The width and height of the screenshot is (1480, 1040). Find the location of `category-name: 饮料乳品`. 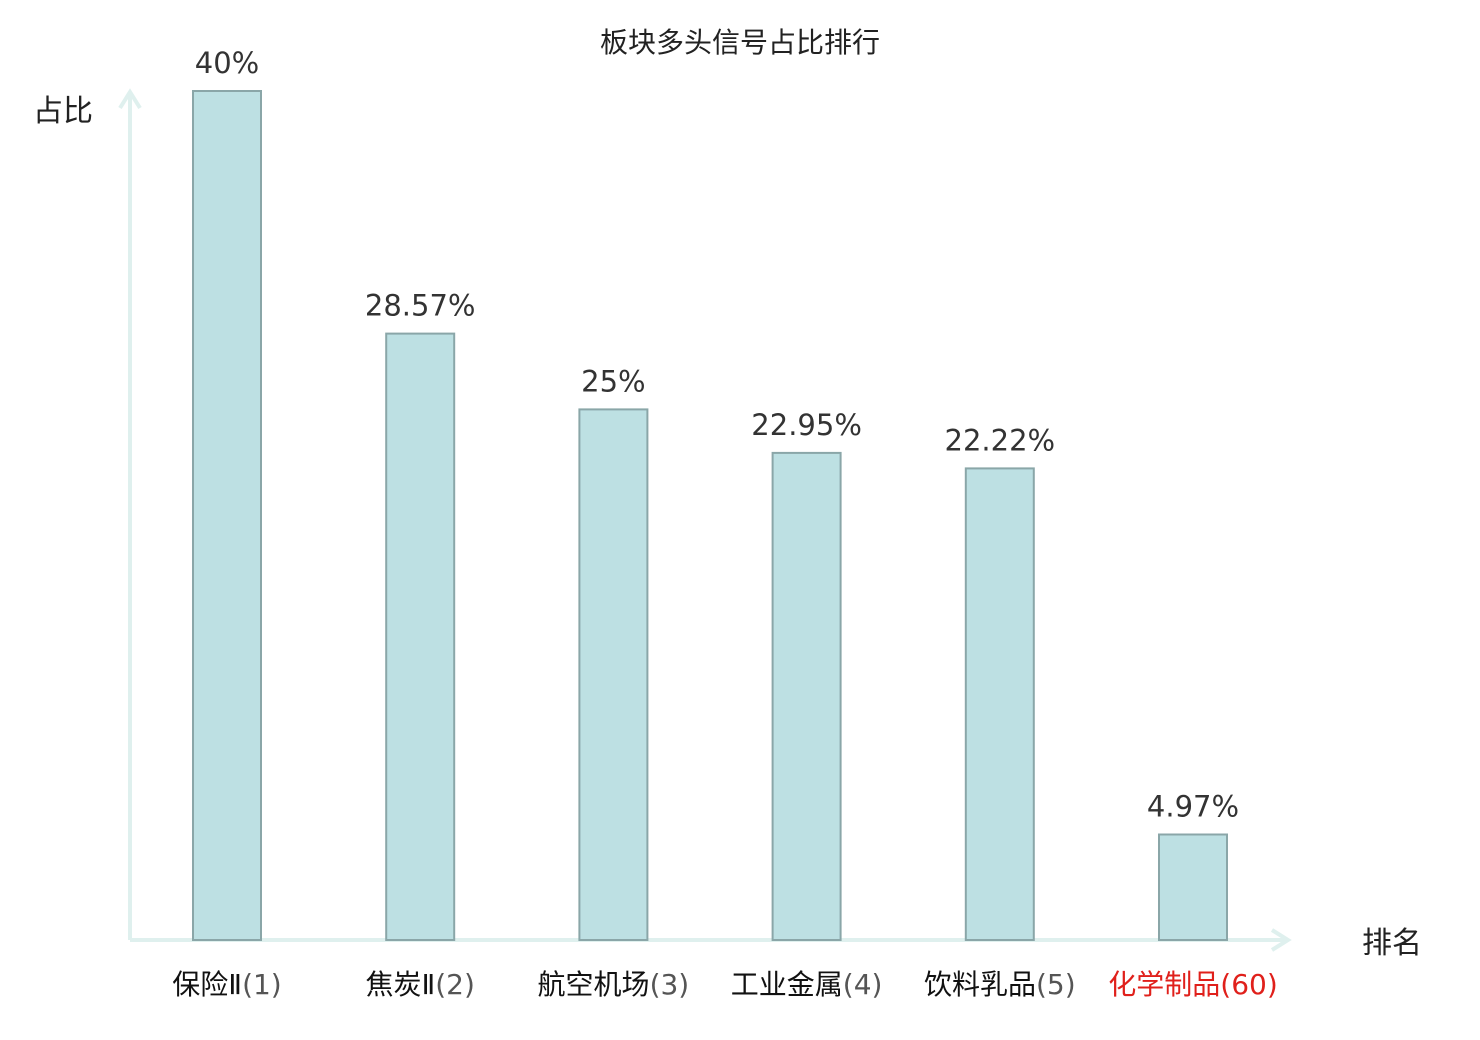

category-name: 饮料乳品 is located at coordinates (980, 984).